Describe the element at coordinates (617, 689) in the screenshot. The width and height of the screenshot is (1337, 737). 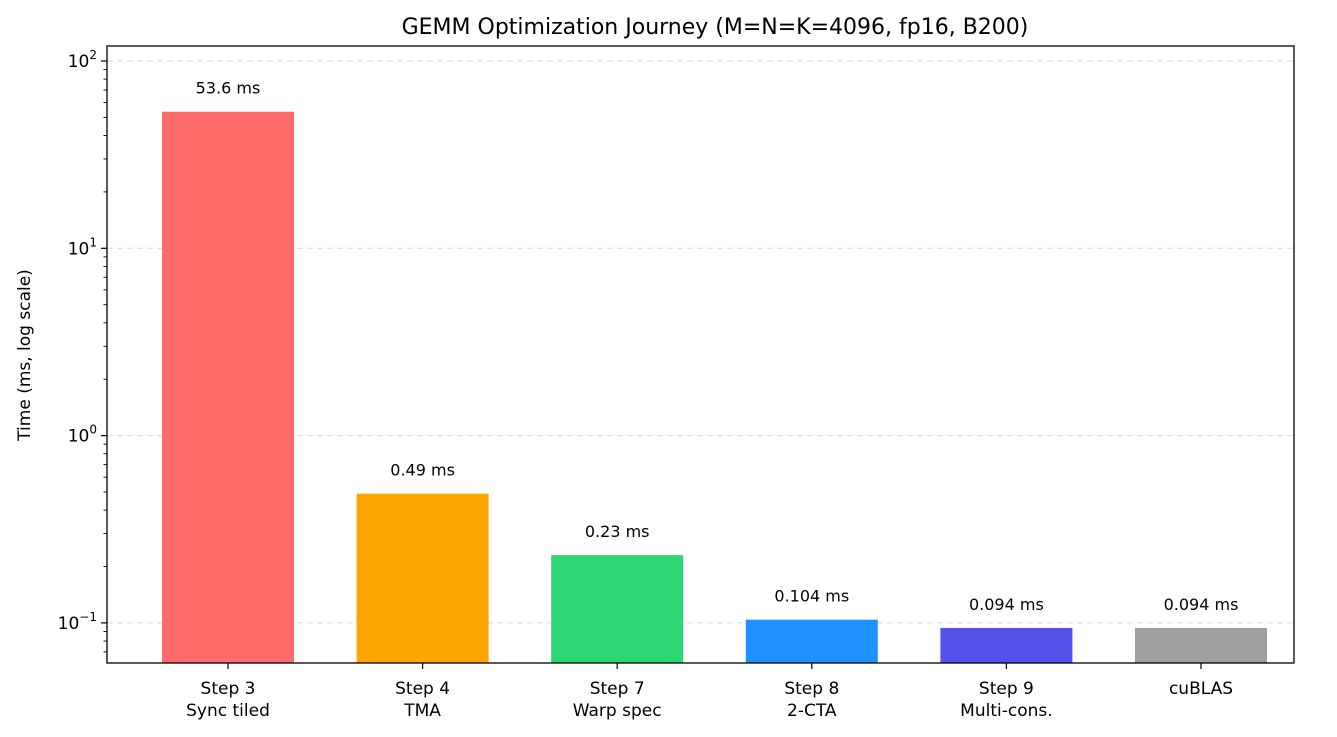
I see `x-tick-label: Step 7` at that location.